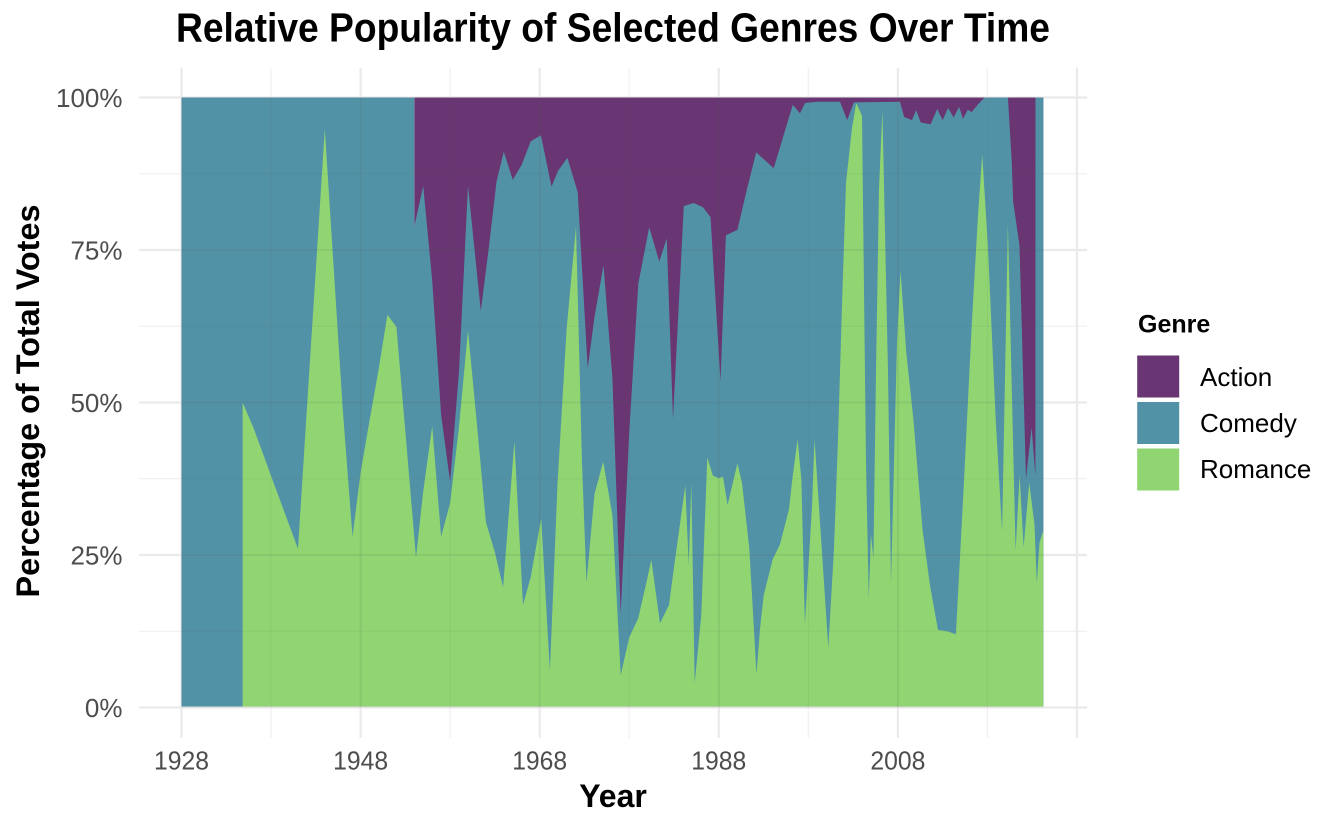  Describe the element at coordinates (1236, 377) in the screenshot. I see `svg-text: Action` at that location.